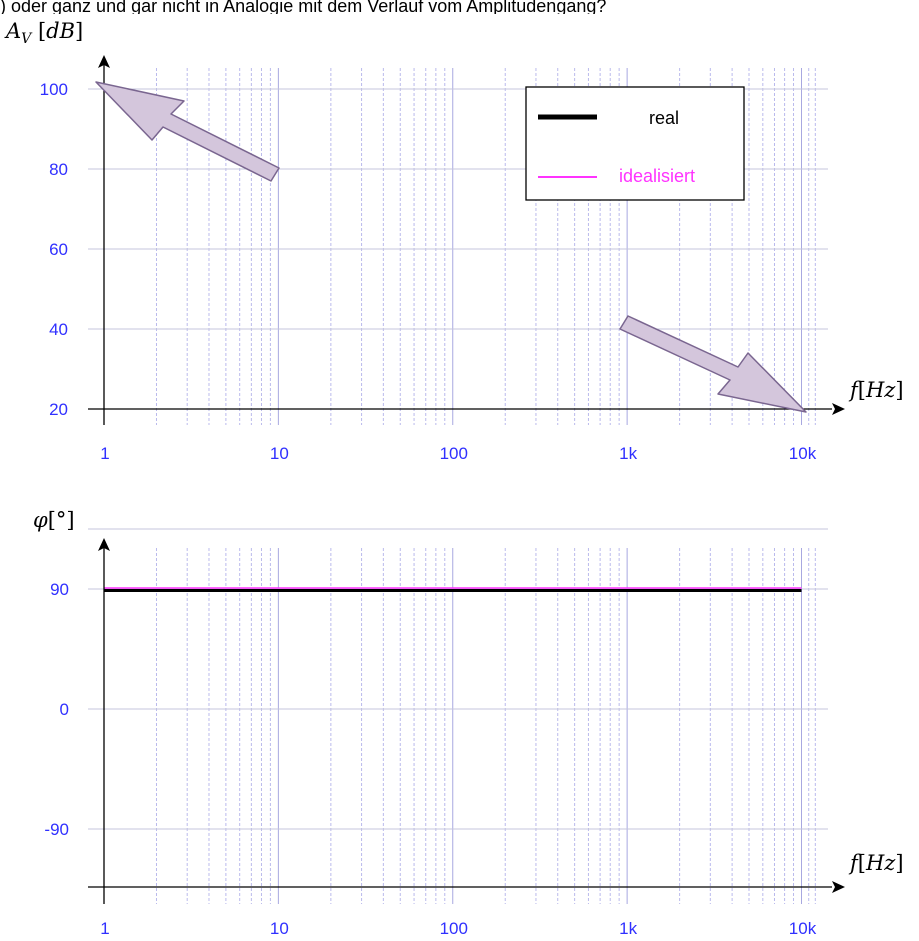 This screenshot has height=941, width=919. Describe the element at coordinates (58, 409) in the screenshot. I see `y-tick-label: 20` at that location.